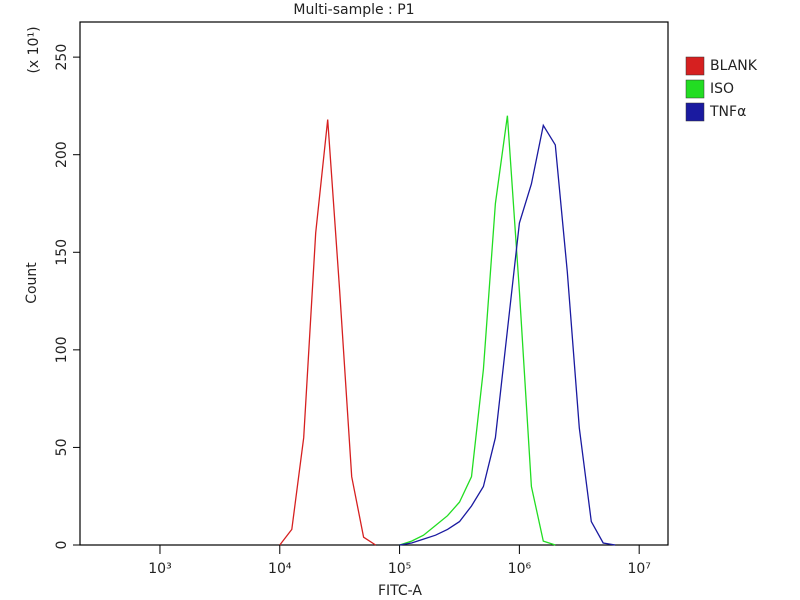 Image resolution: width=800 pixels, height=600 pixels. What do you see at coordinates (399, 569) in the screenshot?
I see `x-tick-label: 10⁵` at bounding box center [399, 569].